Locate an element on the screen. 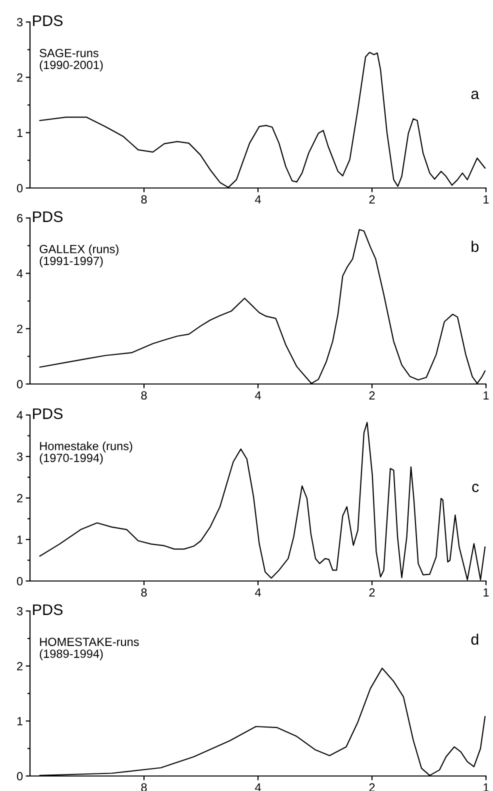 The image size is (493, 791). annotation: b is located at coordinates (475, 246).